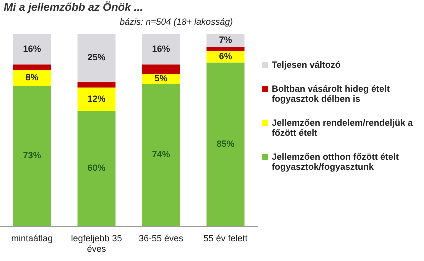 Image resolution: width=424 pixels, height=261 pixels. What do you see at coordinates (225, 40) in the screenshot?
I see `data-label: 7%` at bounding box center [225, 40].